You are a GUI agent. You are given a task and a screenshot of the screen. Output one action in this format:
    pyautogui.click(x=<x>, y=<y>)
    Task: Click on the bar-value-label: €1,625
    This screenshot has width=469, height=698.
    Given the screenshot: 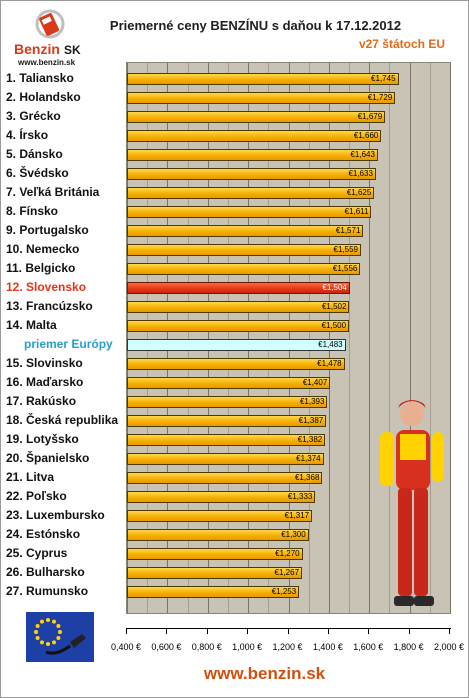 What is the action you would take?
    pyautogui.click(x=359, y=192)
    